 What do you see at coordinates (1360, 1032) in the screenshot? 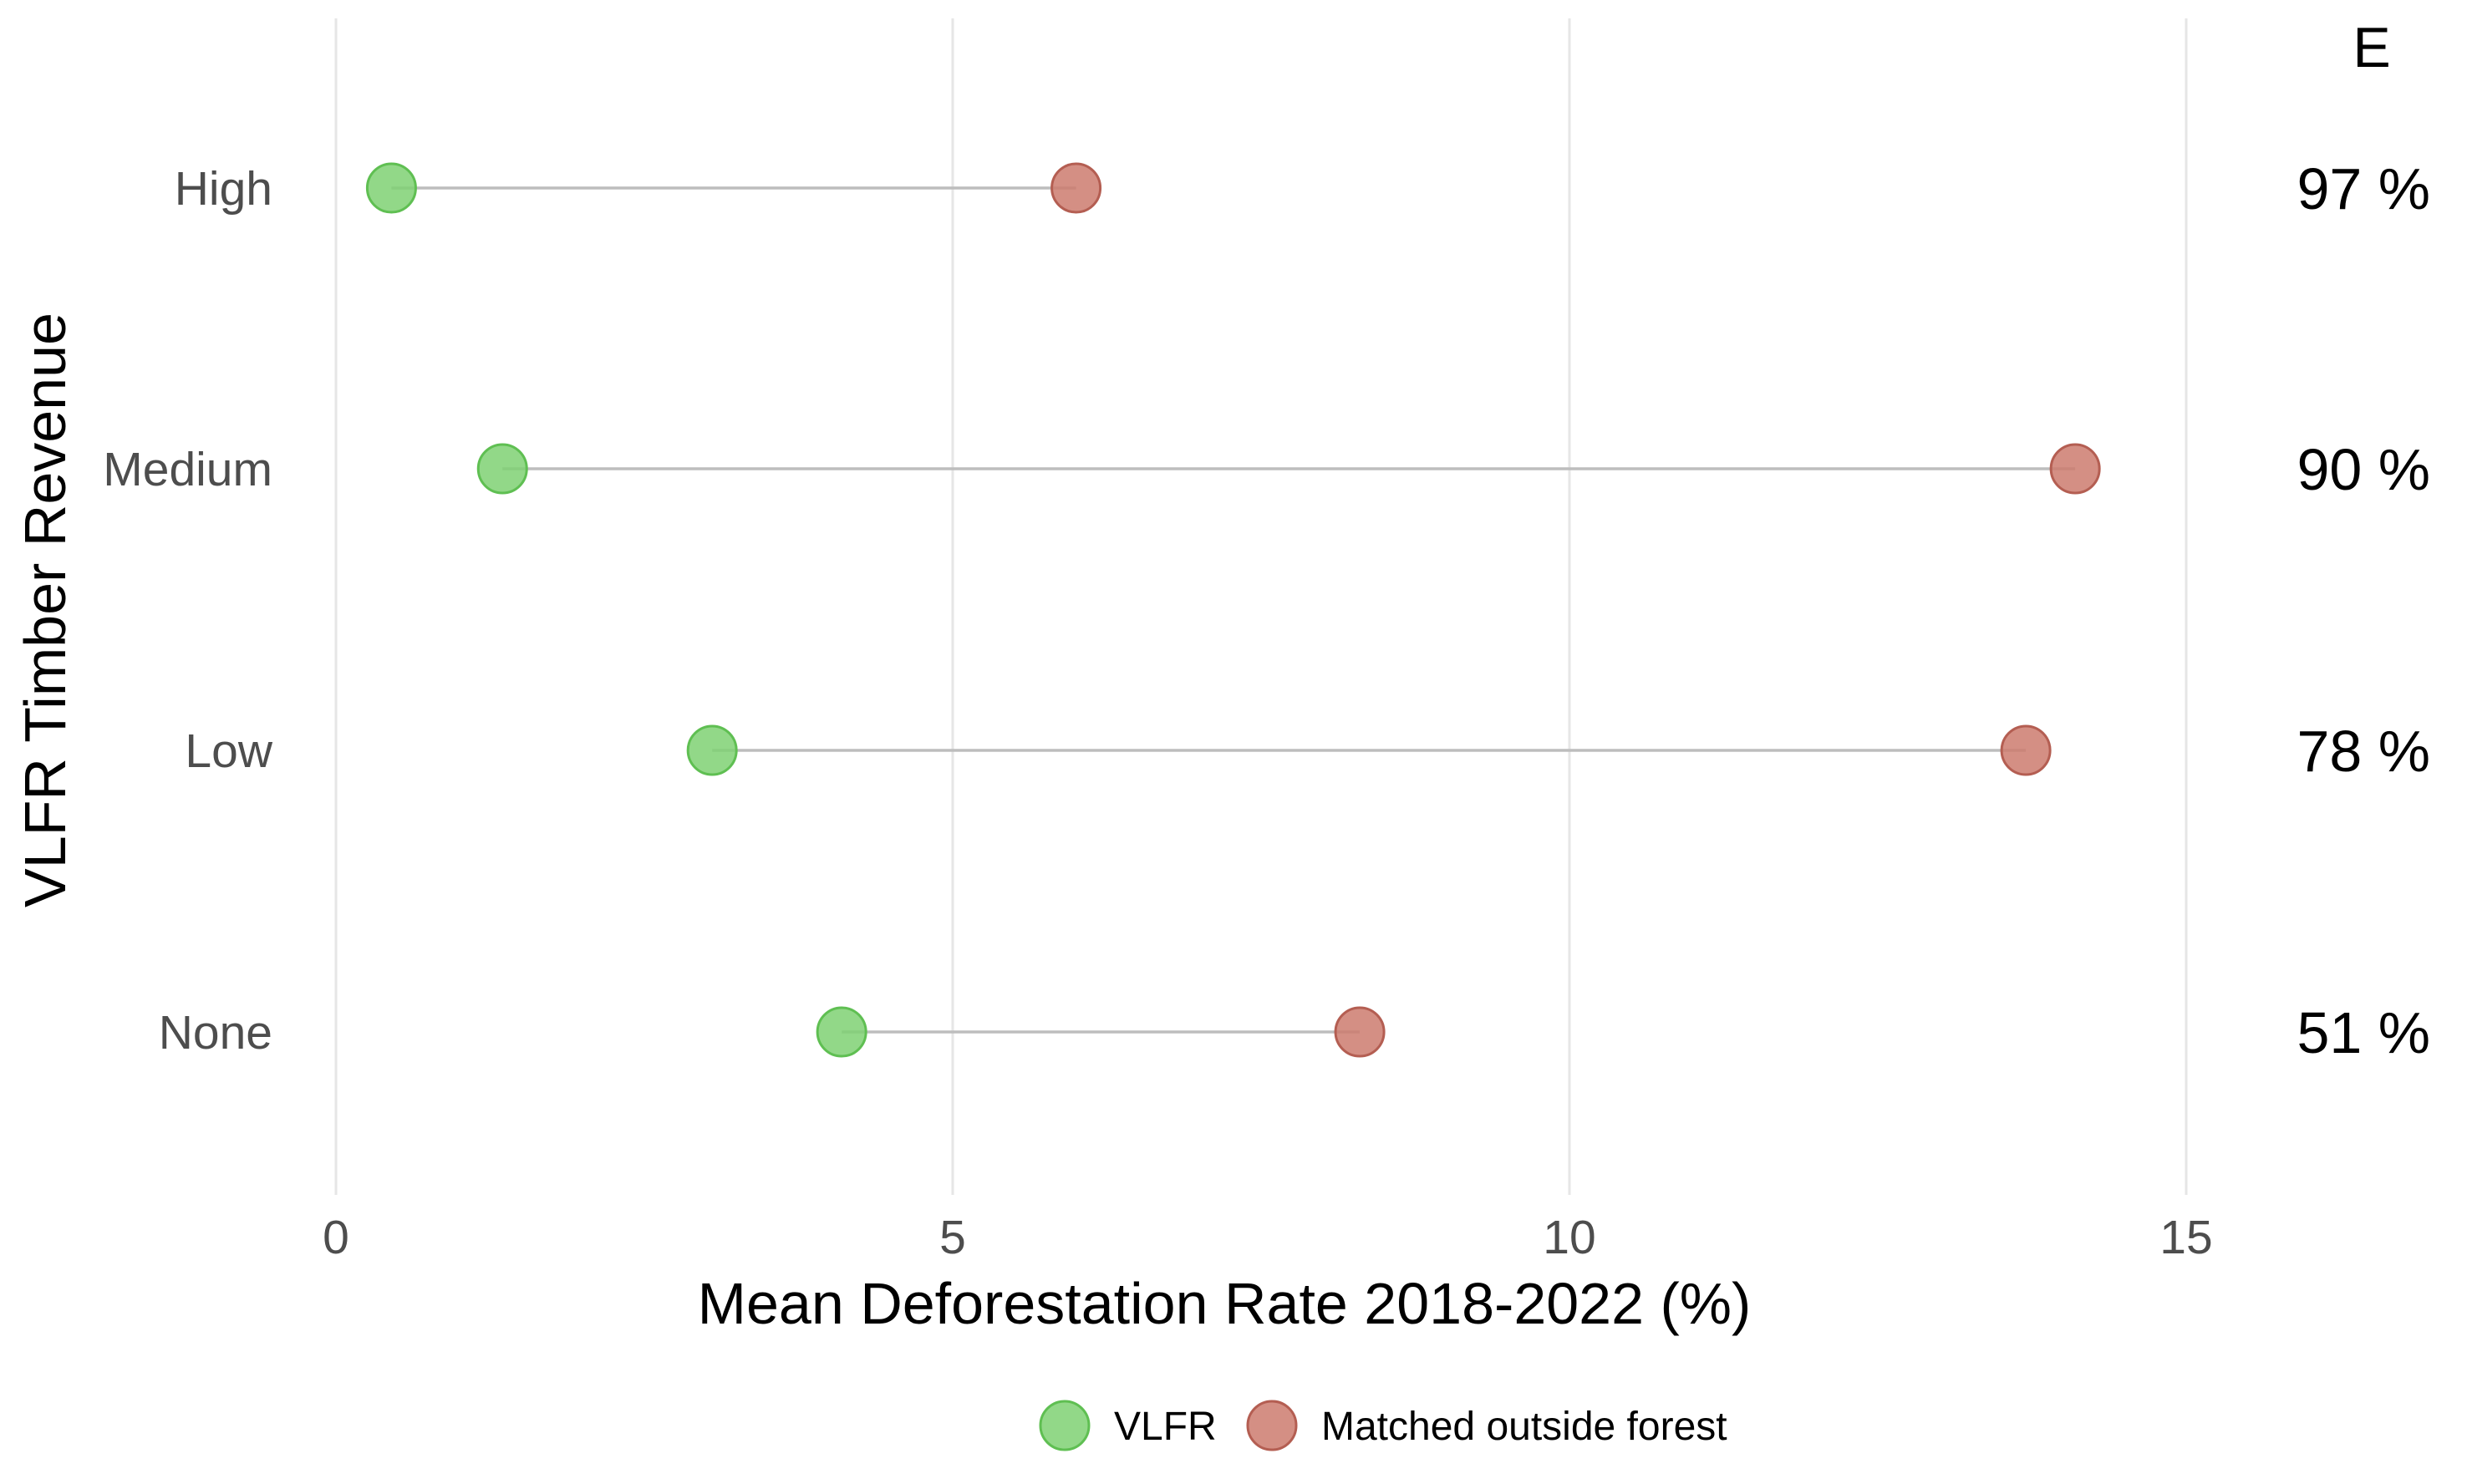
I see `point-matched-outside-forest-none` at bounding box center [1360, 1032].